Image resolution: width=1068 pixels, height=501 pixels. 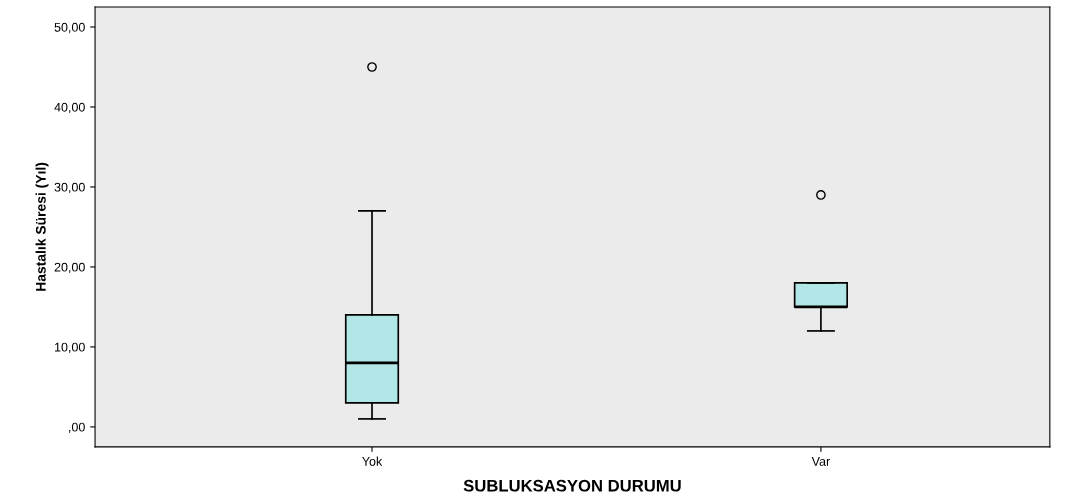 What do you see at coordinates (69, 108) in the screenshot?
I see `y-tick-label: 40,00` at bounding box center [69, 108].